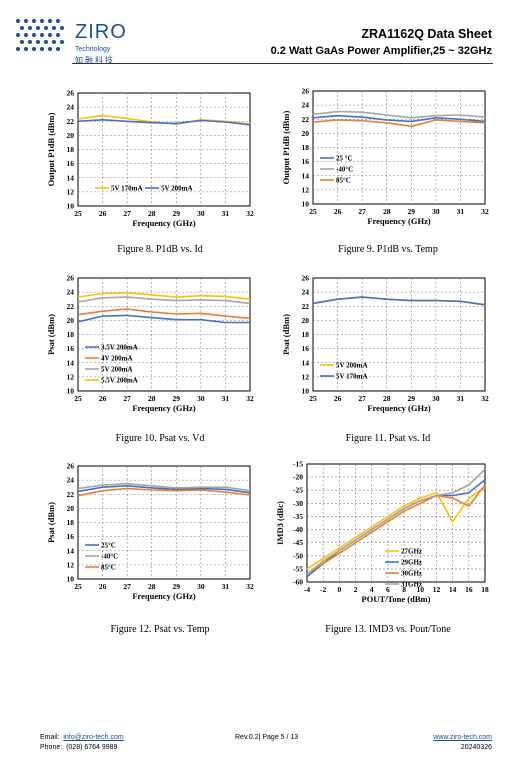 The height and width of the screenshot is (766, 532). What do you see at coordinates (286, 147) in the screenshot?
I see `y-axis-label: Output P1dB (dBm)` at bounding box center [286, 147].